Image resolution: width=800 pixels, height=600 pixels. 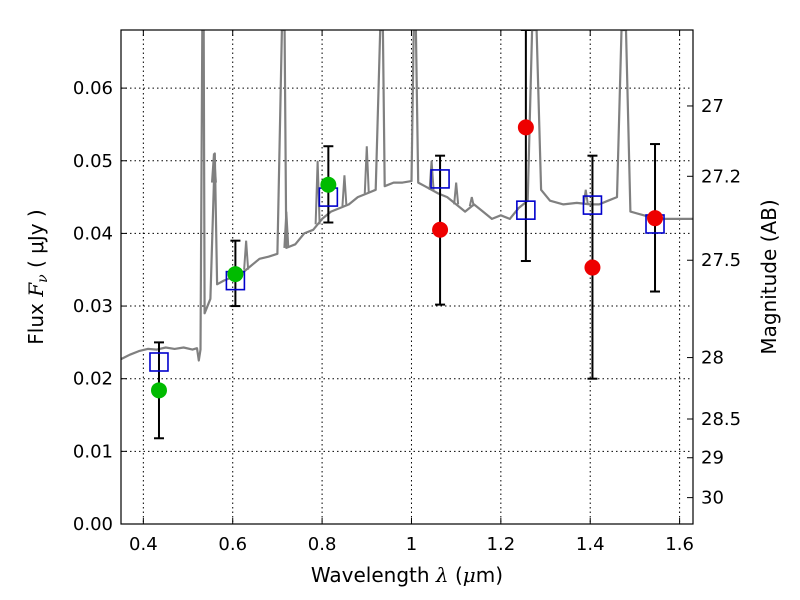 What do you see at coordinates (232, 544) in the screenshot?
I see `x-tick-label: 0.6` at bounding box center [232, 544].